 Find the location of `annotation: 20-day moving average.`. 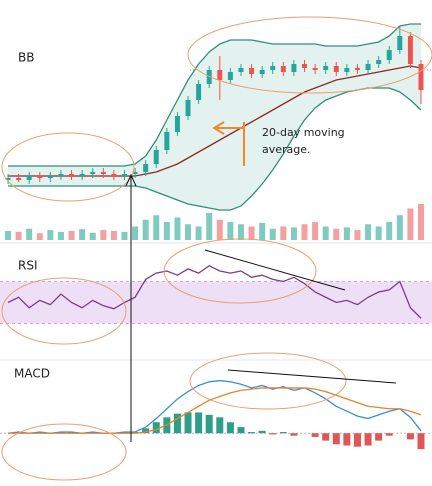

annotation: 20-day moving average. is located at coordinates (303, 141).